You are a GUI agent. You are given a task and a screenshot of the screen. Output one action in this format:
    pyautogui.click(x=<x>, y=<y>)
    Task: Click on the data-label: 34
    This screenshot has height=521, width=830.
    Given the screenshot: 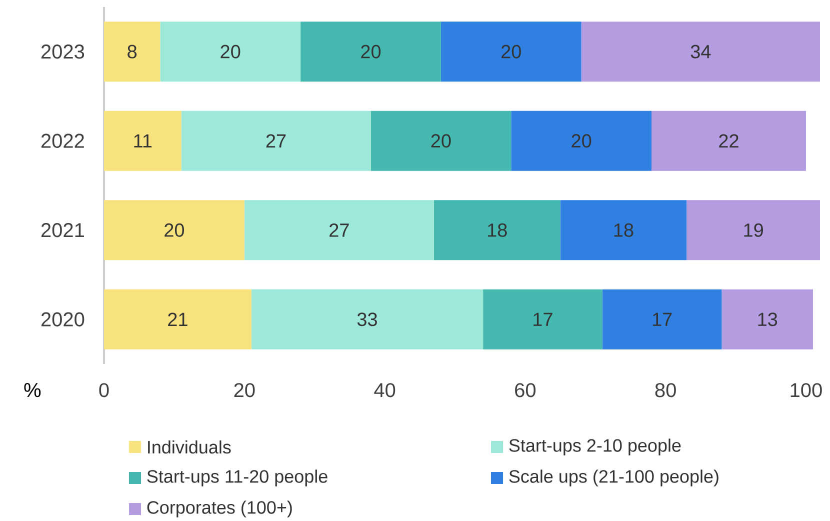 What is the action you would take?
    pyautogui.click(x=700, y=51)
    